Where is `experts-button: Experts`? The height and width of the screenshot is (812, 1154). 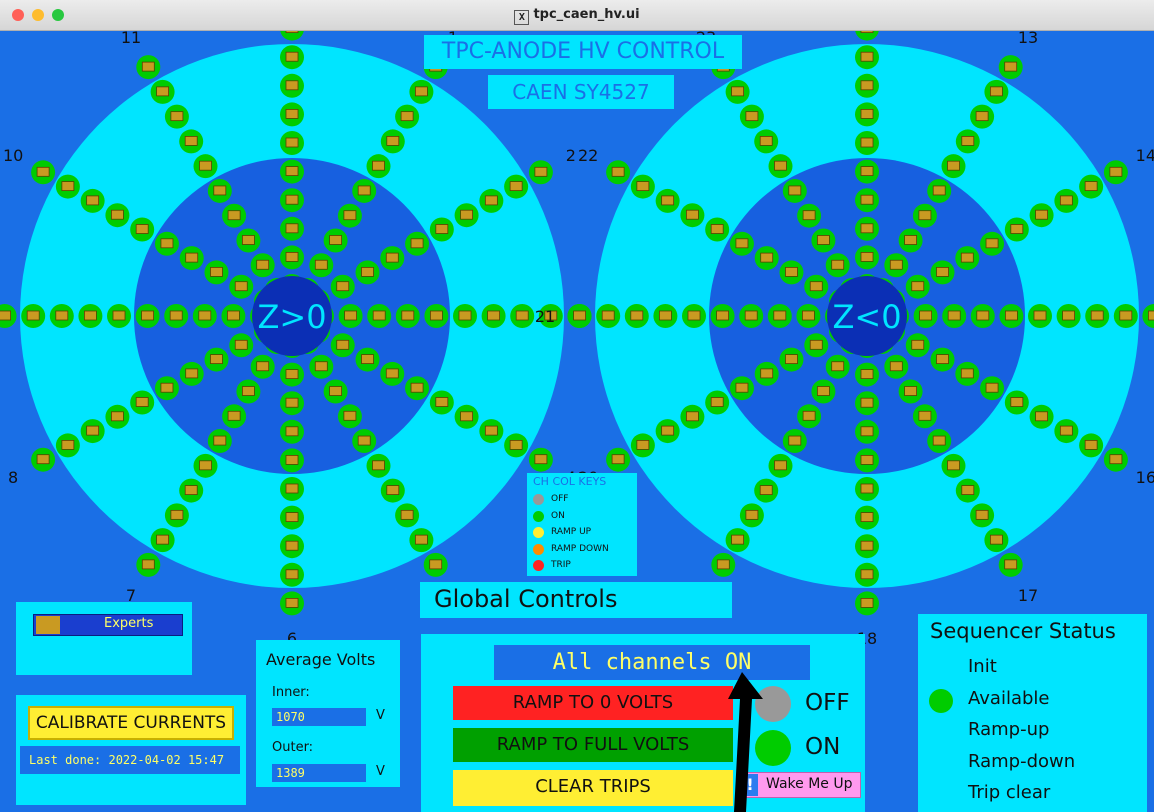 experts-button: Experts is located at coordinates (108, 625).